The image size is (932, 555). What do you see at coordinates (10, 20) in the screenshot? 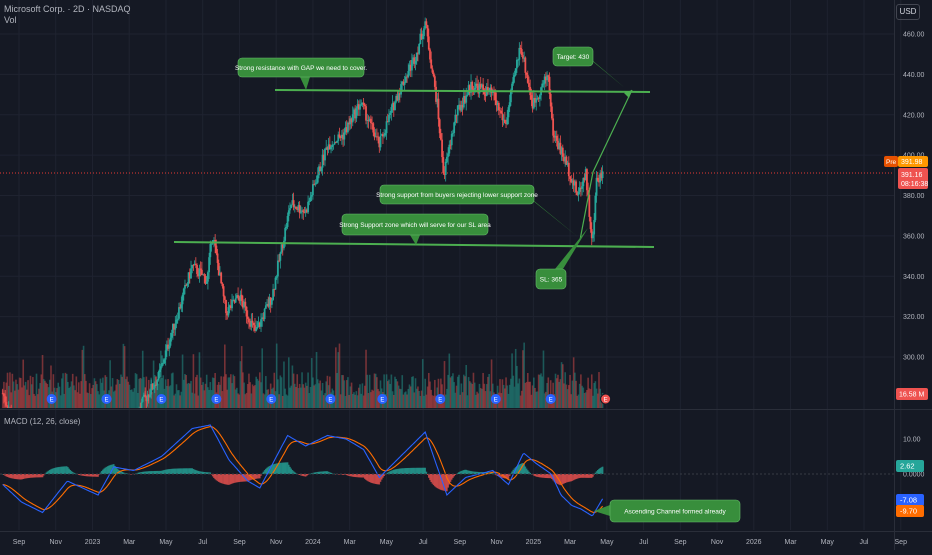
I see `volume-legend: Vol` at bounding box center [10, 20].